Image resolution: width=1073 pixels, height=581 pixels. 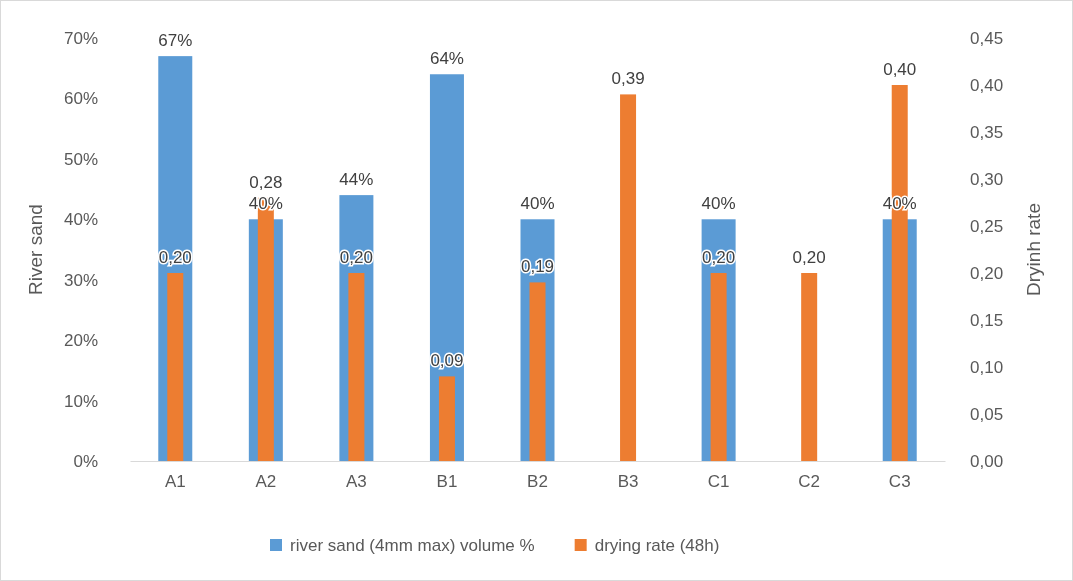 I want to click on x-tick-label: B1, so click(x=447, y=482).